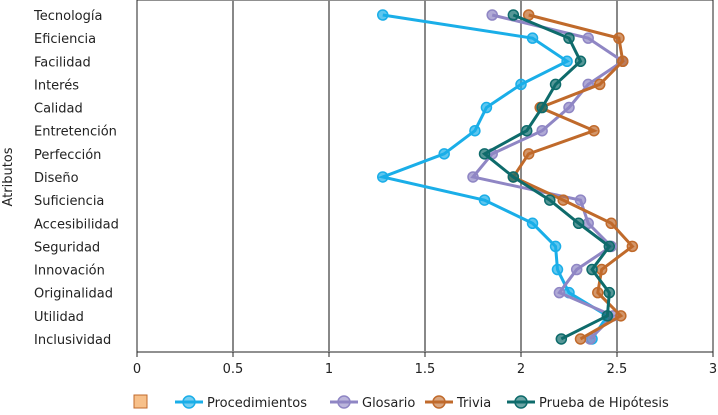  What do you see at coordinates (58, 109) in the screenshot?
I see `category-label: Calidad` at bounding box center [58, 109].